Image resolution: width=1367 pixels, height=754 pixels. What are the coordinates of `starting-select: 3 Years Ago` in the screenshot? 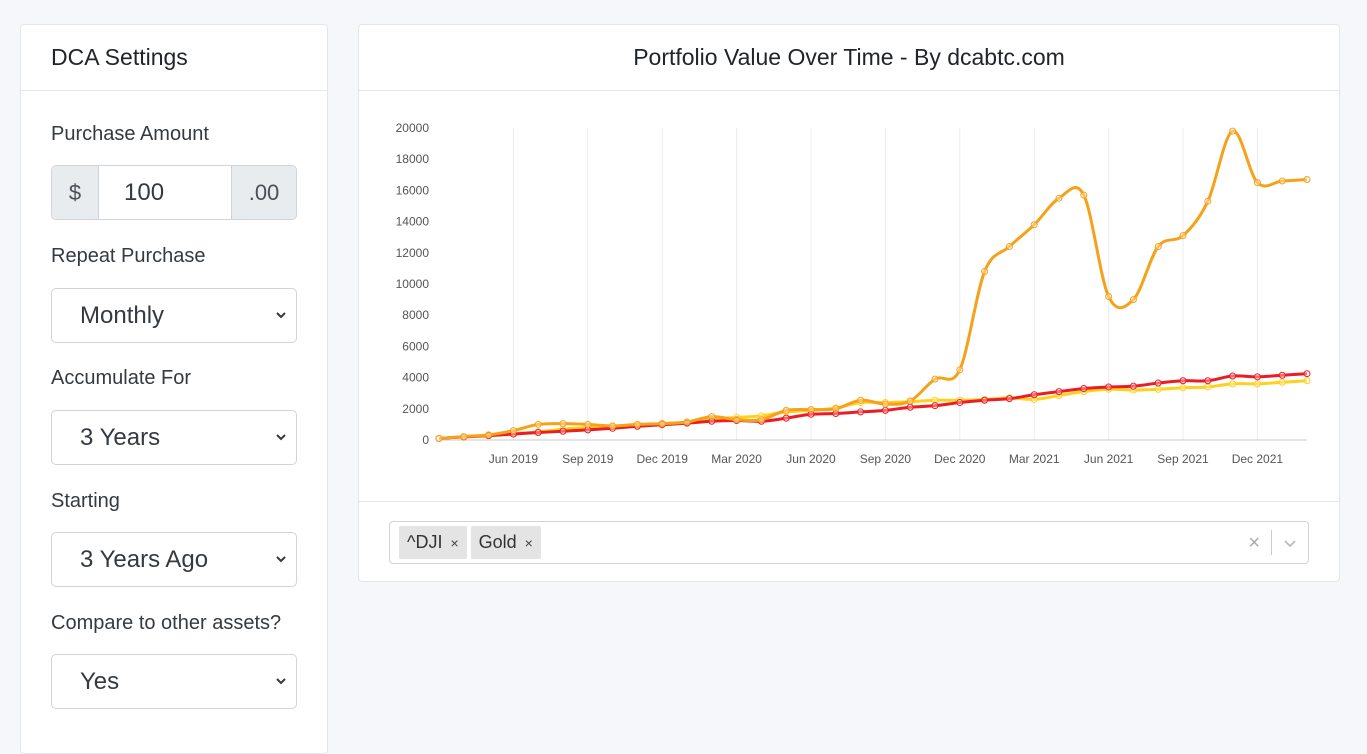 It's located at (174, 559).